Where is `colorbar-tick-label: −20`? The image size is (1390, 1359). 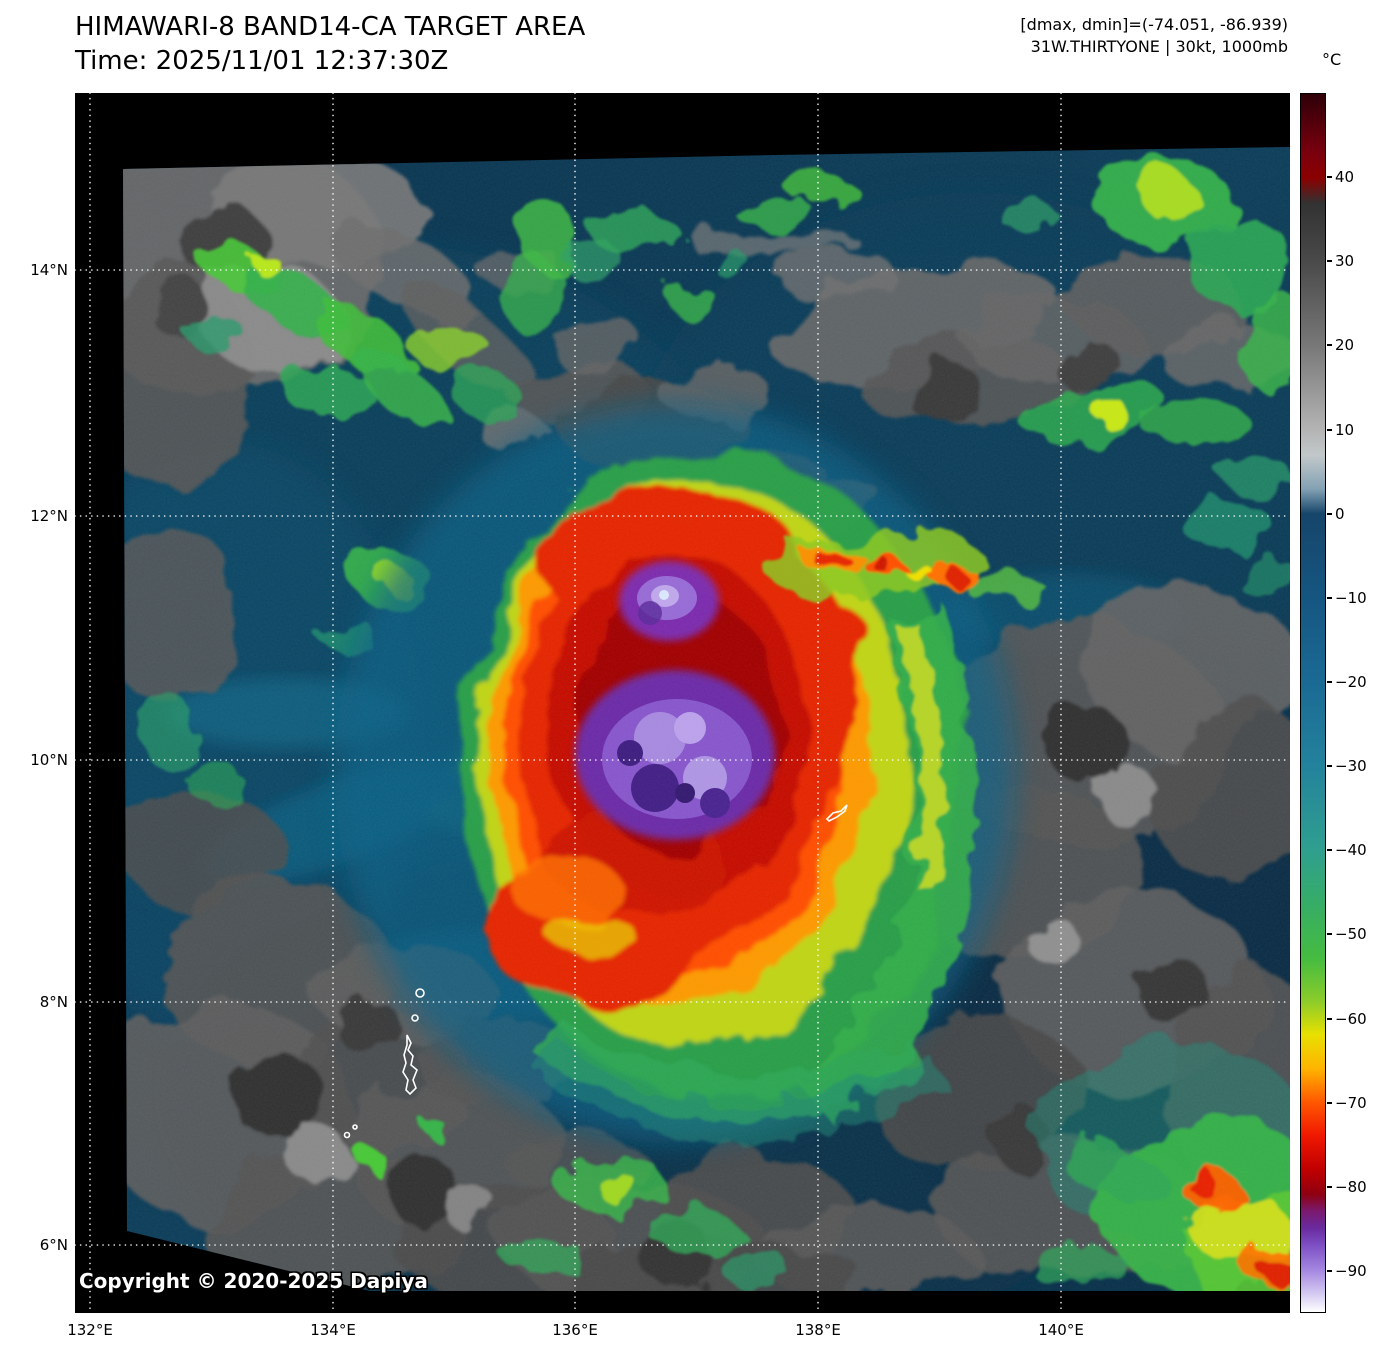
colorbar-tick-label: −20 is located at coordinates (1351, 682).